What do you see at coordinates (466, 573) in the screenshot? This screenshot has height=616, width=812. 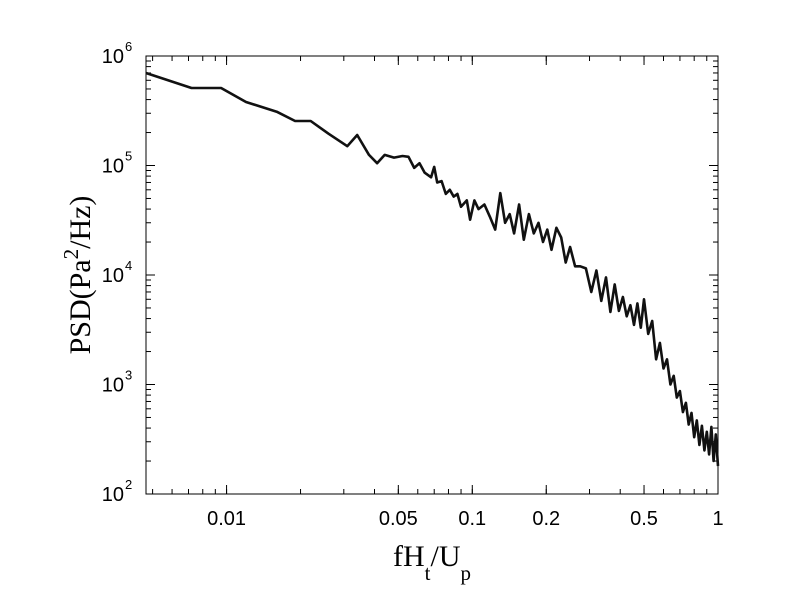 I see `x-axis-label-sub2: p` at bounding box center [466, 573].